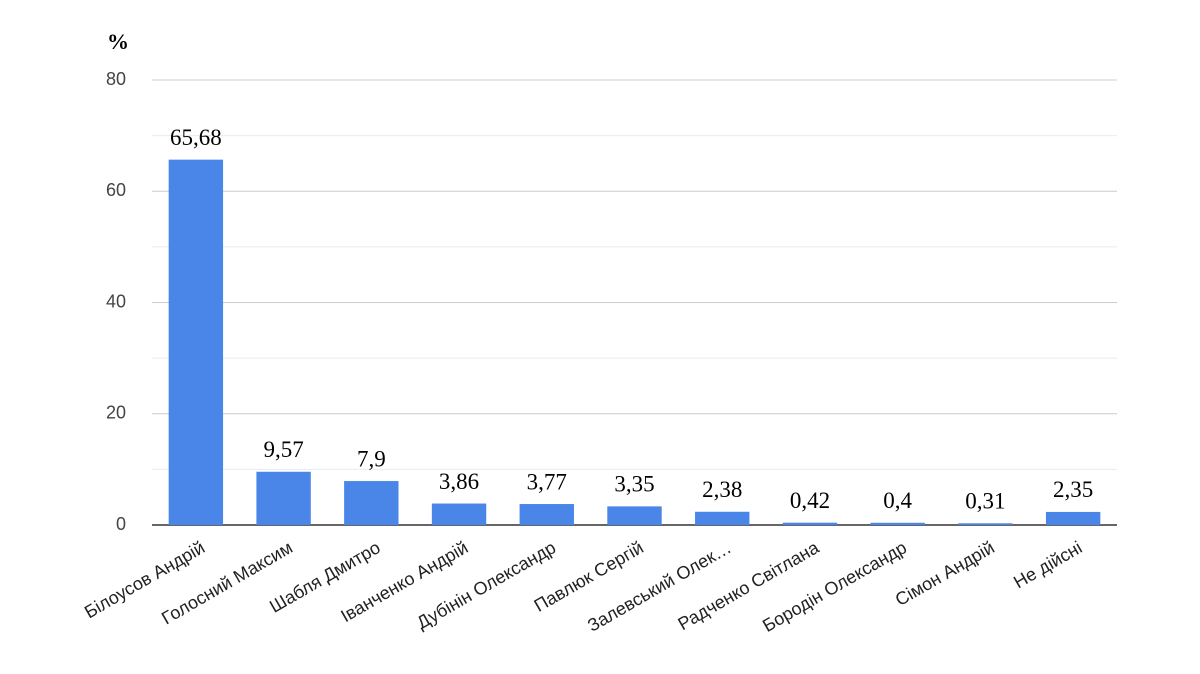  I want to click on y-tick-label: 80, so click(116, 79).